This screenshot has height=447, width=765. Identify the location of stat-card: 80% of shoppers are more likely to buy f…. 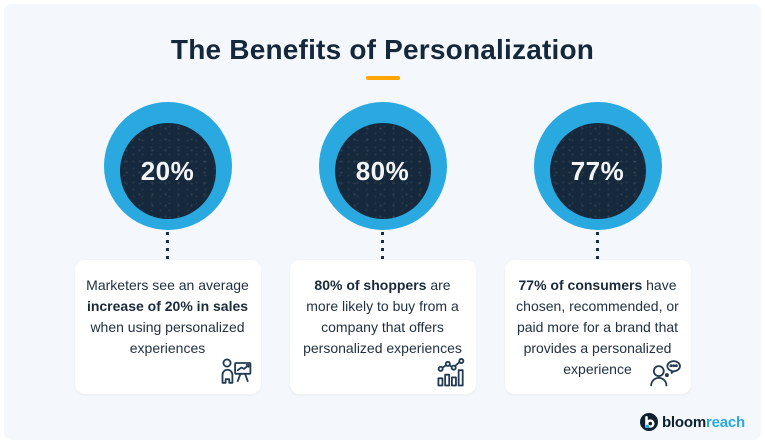
(382, 327).